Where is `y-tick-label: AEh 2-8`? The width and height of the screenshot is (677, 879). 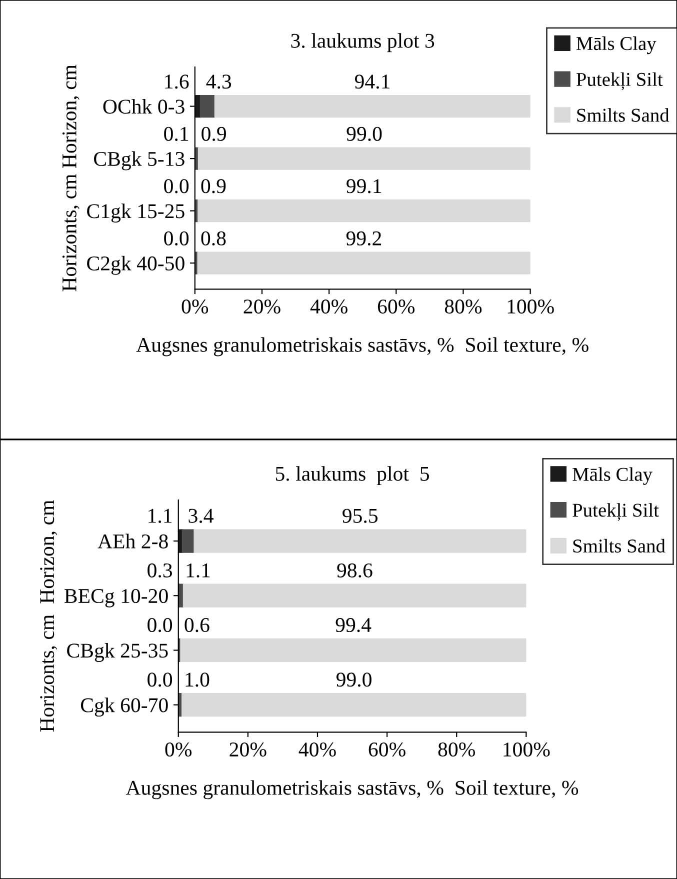
y-tick-label: AEh 2-8 is located at coordinates (133, 541).